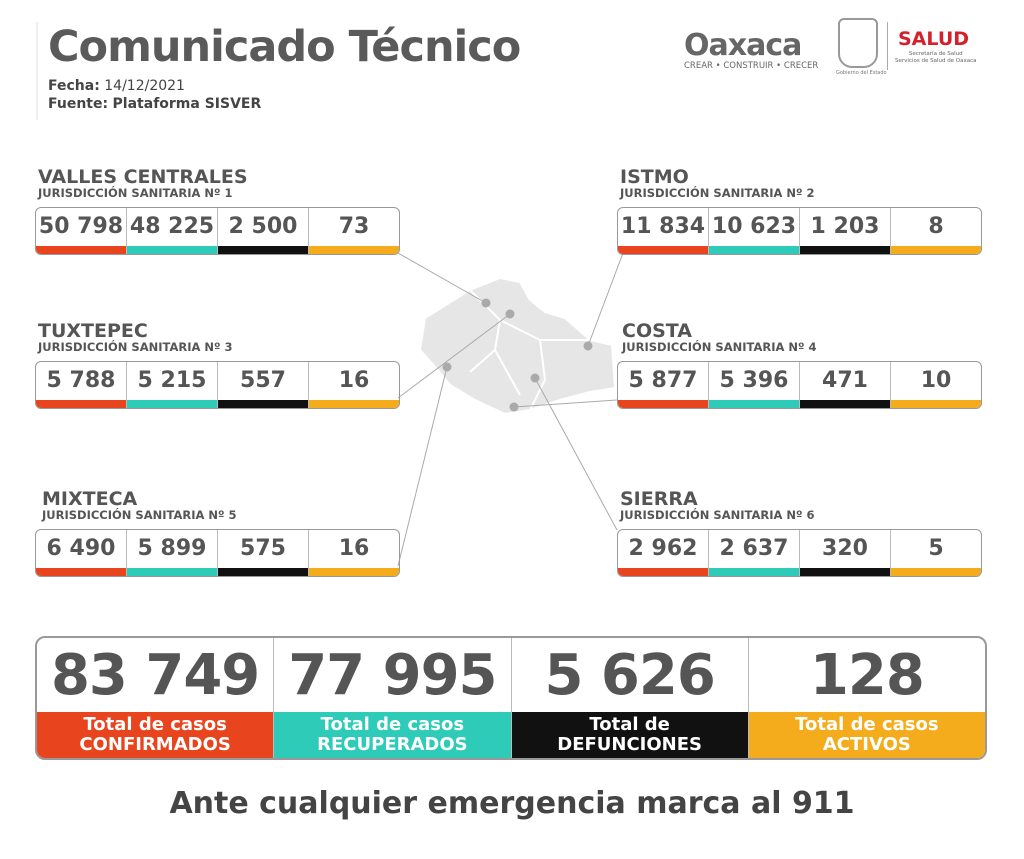 Image resolution: width=1024 pixels, height=859 pixels. Describe the element at coordinates (135, 193) in the screenshot. I see `region-jurisdiction: JURISDICCIÓN SANITARIA Nº 1` at that location.